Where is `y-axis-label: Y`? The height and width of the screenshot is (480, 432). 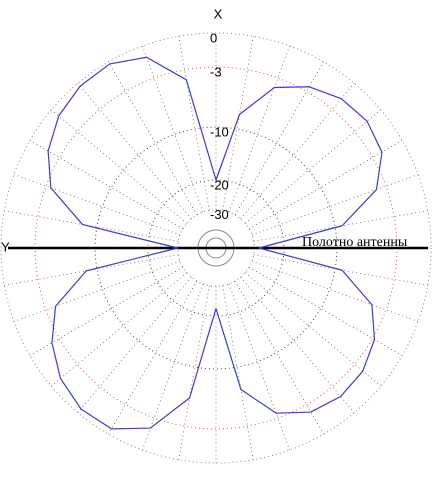 y-axis-label: Y is located at coordinates (5, 246).